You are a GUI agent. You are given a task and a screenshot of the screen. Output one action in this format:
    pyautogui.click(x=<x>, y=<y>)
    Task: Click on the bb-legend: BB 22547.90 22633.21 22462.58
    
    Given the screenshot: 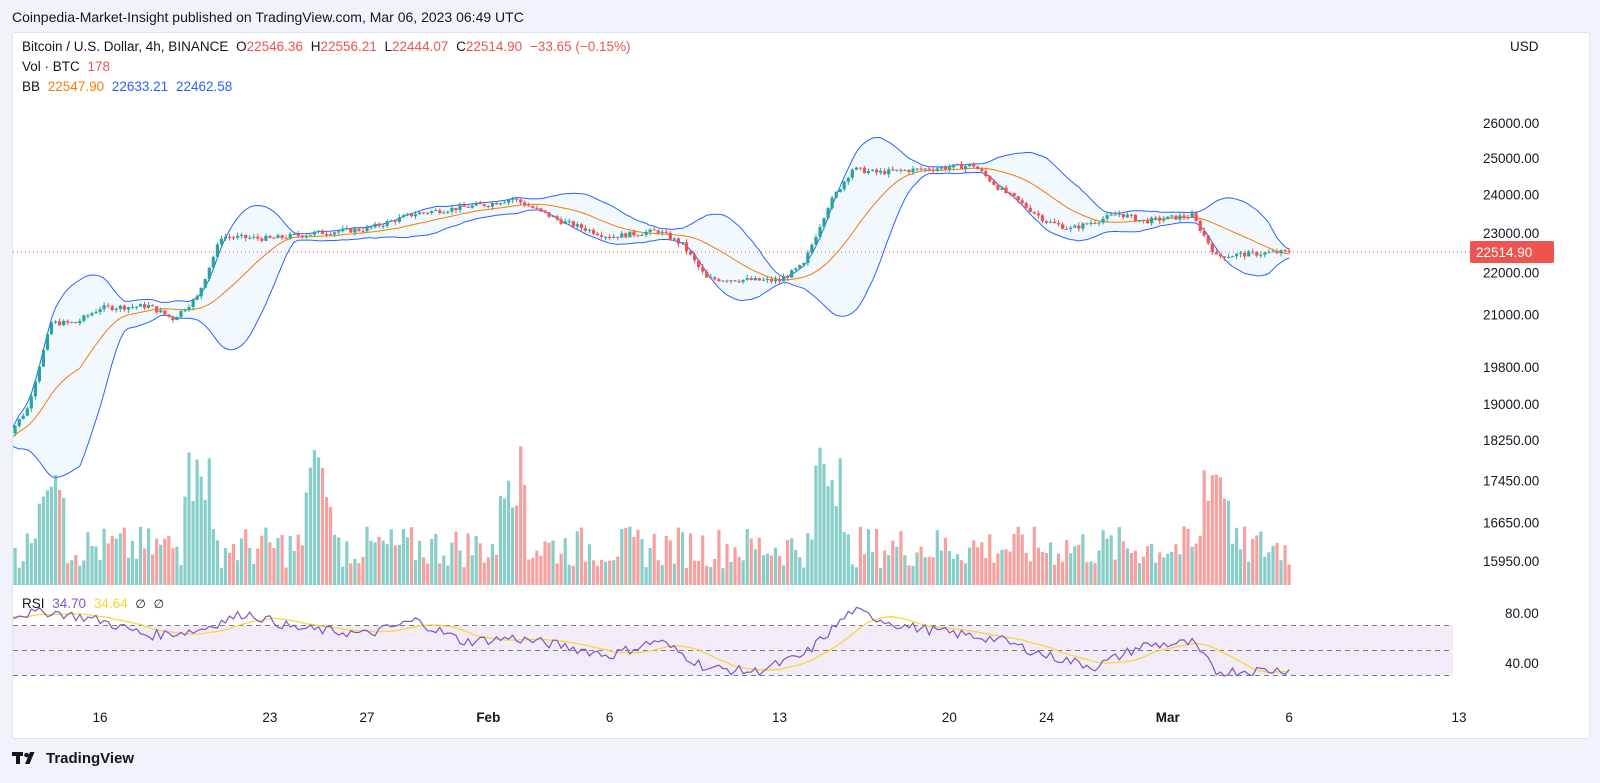 What is the action you would take?
    pyautogui.click(x=129, y=86)
    